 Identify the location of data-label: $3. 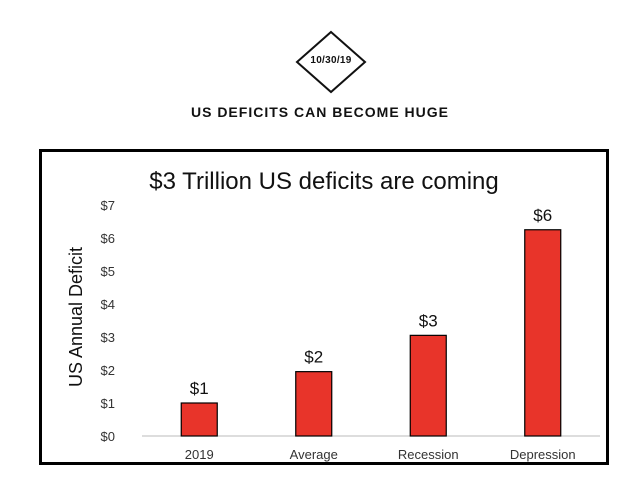
(428, 320).